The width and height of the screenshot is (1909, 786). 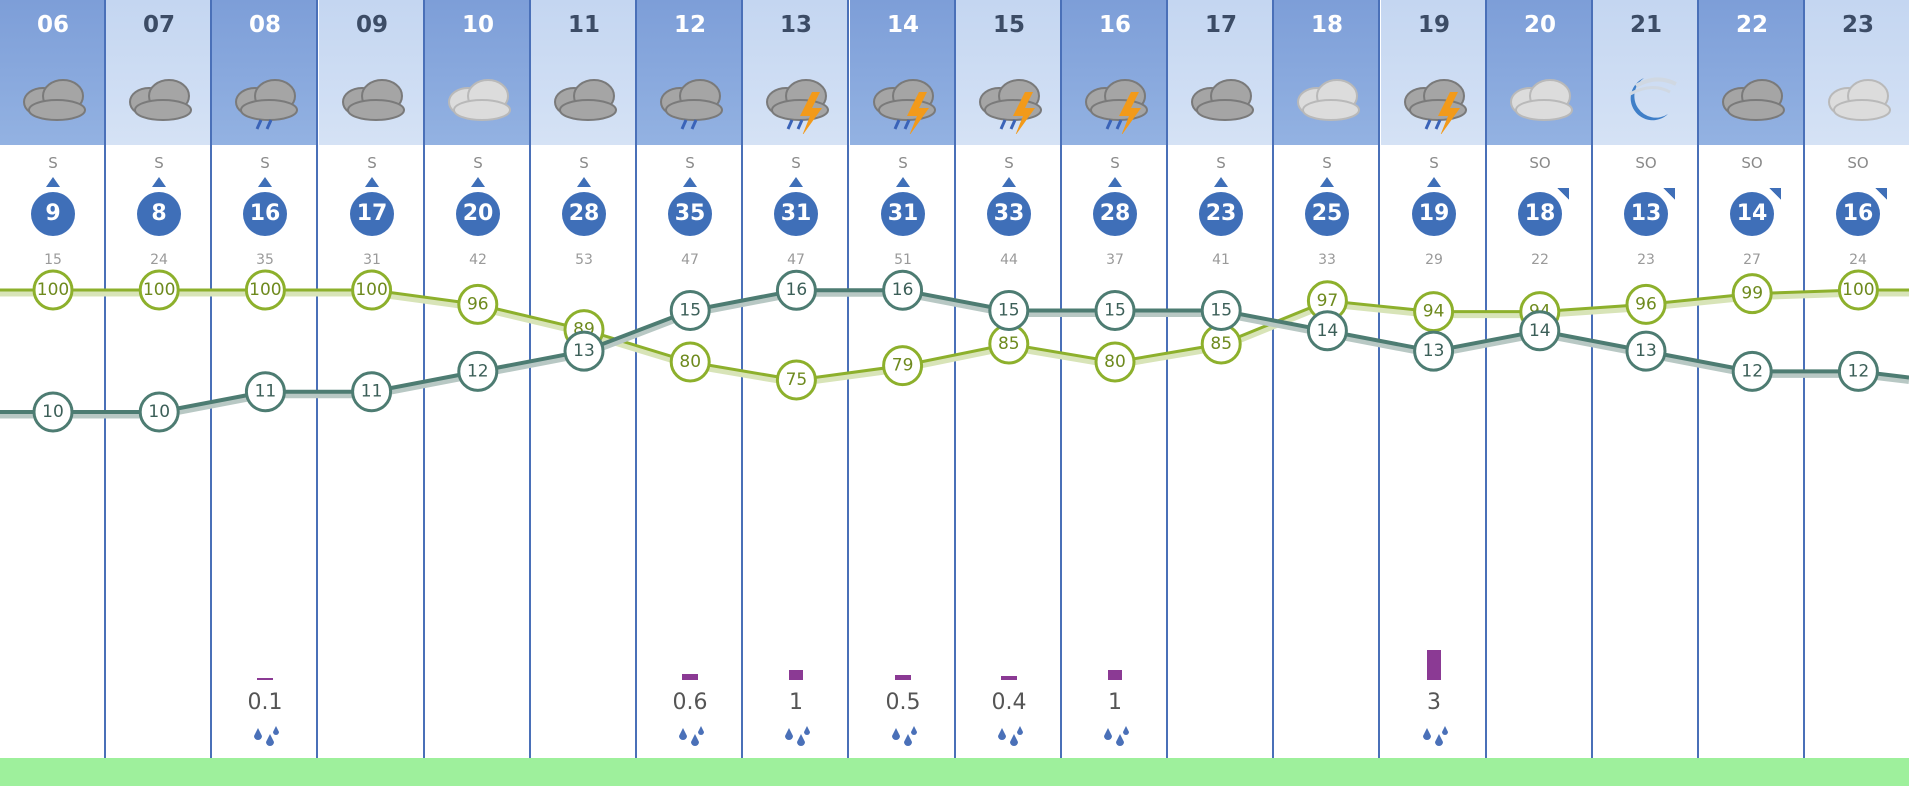 What do you see at coordinates (796, 260) in the screenshot?
I see `wind-gust-label: 47` at bounding box center [796, 260].